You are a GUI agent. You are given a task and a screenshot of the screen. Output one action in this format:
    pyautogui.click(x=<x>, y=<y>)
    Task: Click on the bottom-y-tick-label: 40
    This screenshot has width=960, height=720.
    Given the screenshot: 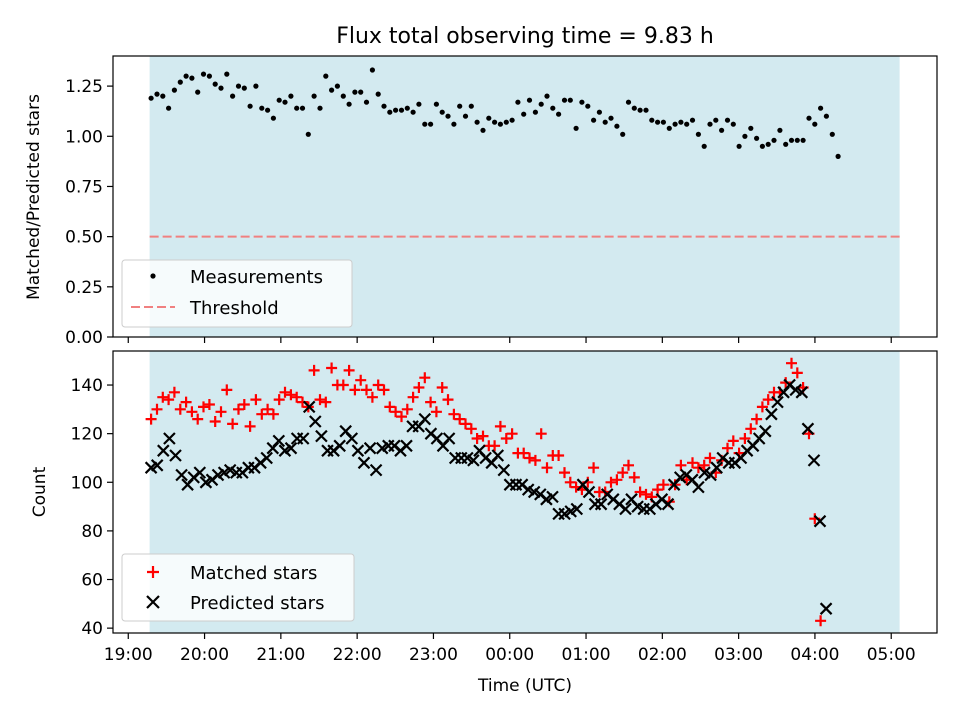 What is the action you would take?
    pyautogui.click(x=92, y=629)
    